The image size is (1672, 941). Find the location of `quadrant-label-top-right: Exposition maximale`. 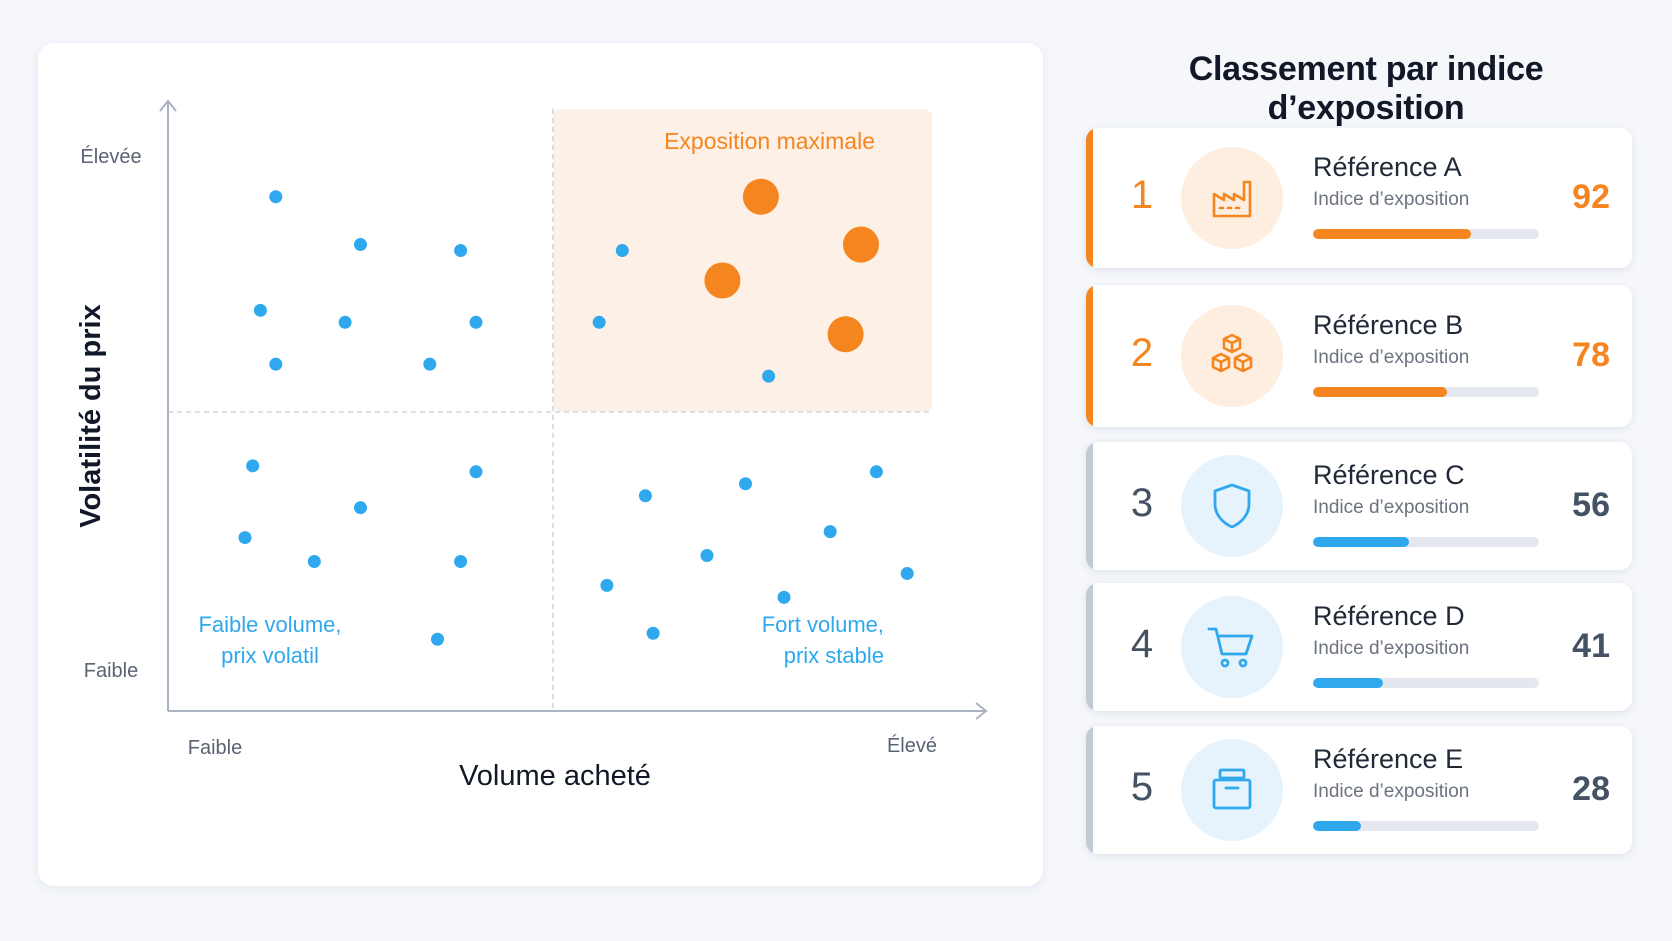

quadrant-label-top-right: Exposition maximale is located at coordinates (769, 141).